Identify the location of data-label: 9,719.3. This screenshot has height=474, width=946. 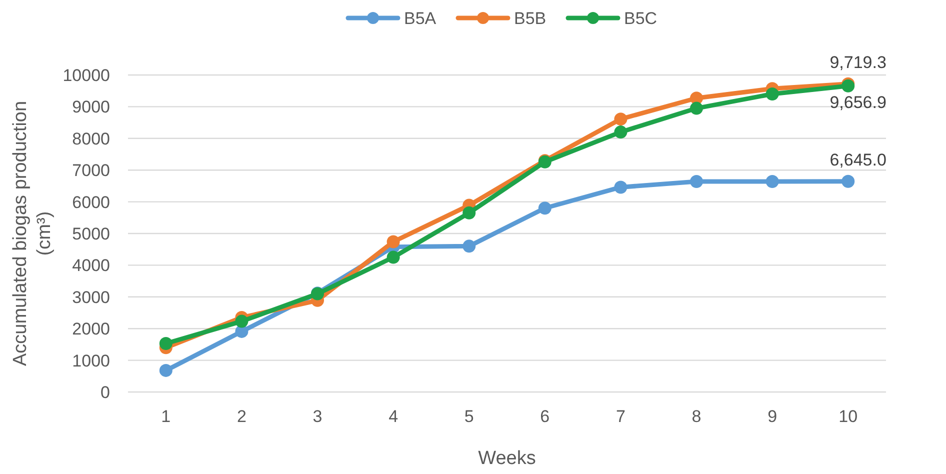
(858, 62).